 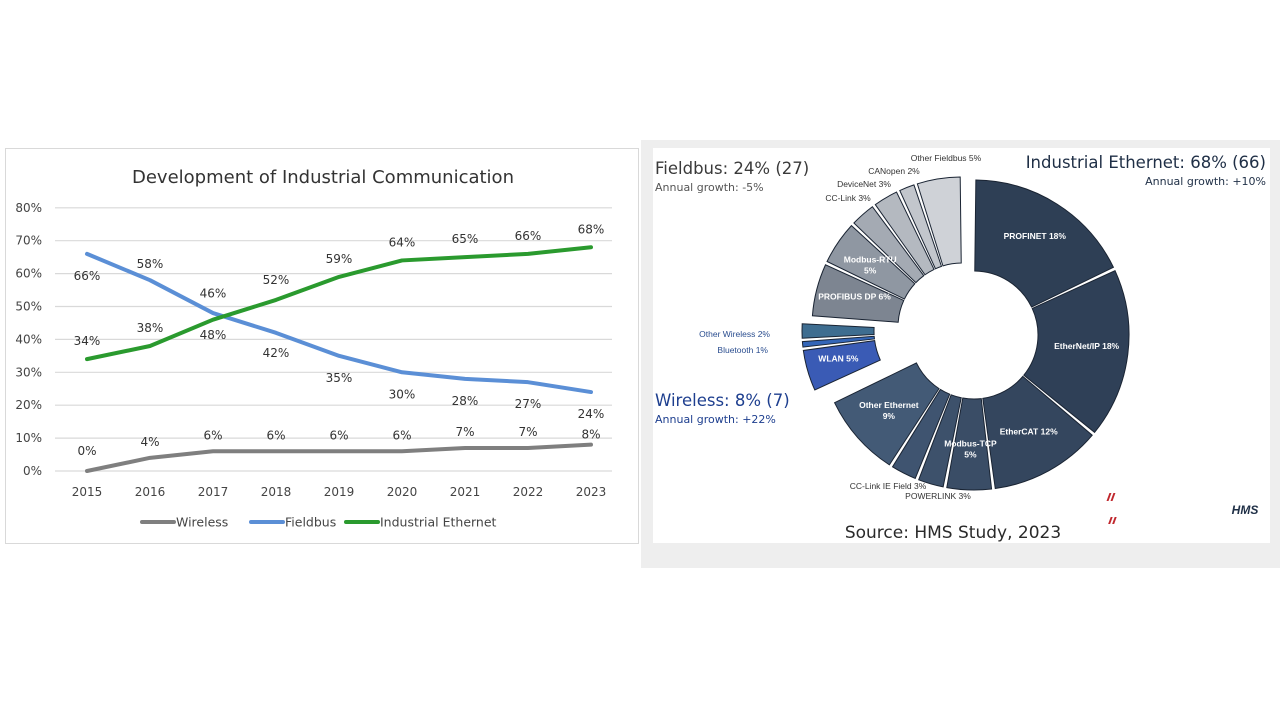 What do you see at coordinates (946, 158) in the screenshot?
I see `slice-outside-label: Other Fieldbus 5%` at bounding box center [946, 158].